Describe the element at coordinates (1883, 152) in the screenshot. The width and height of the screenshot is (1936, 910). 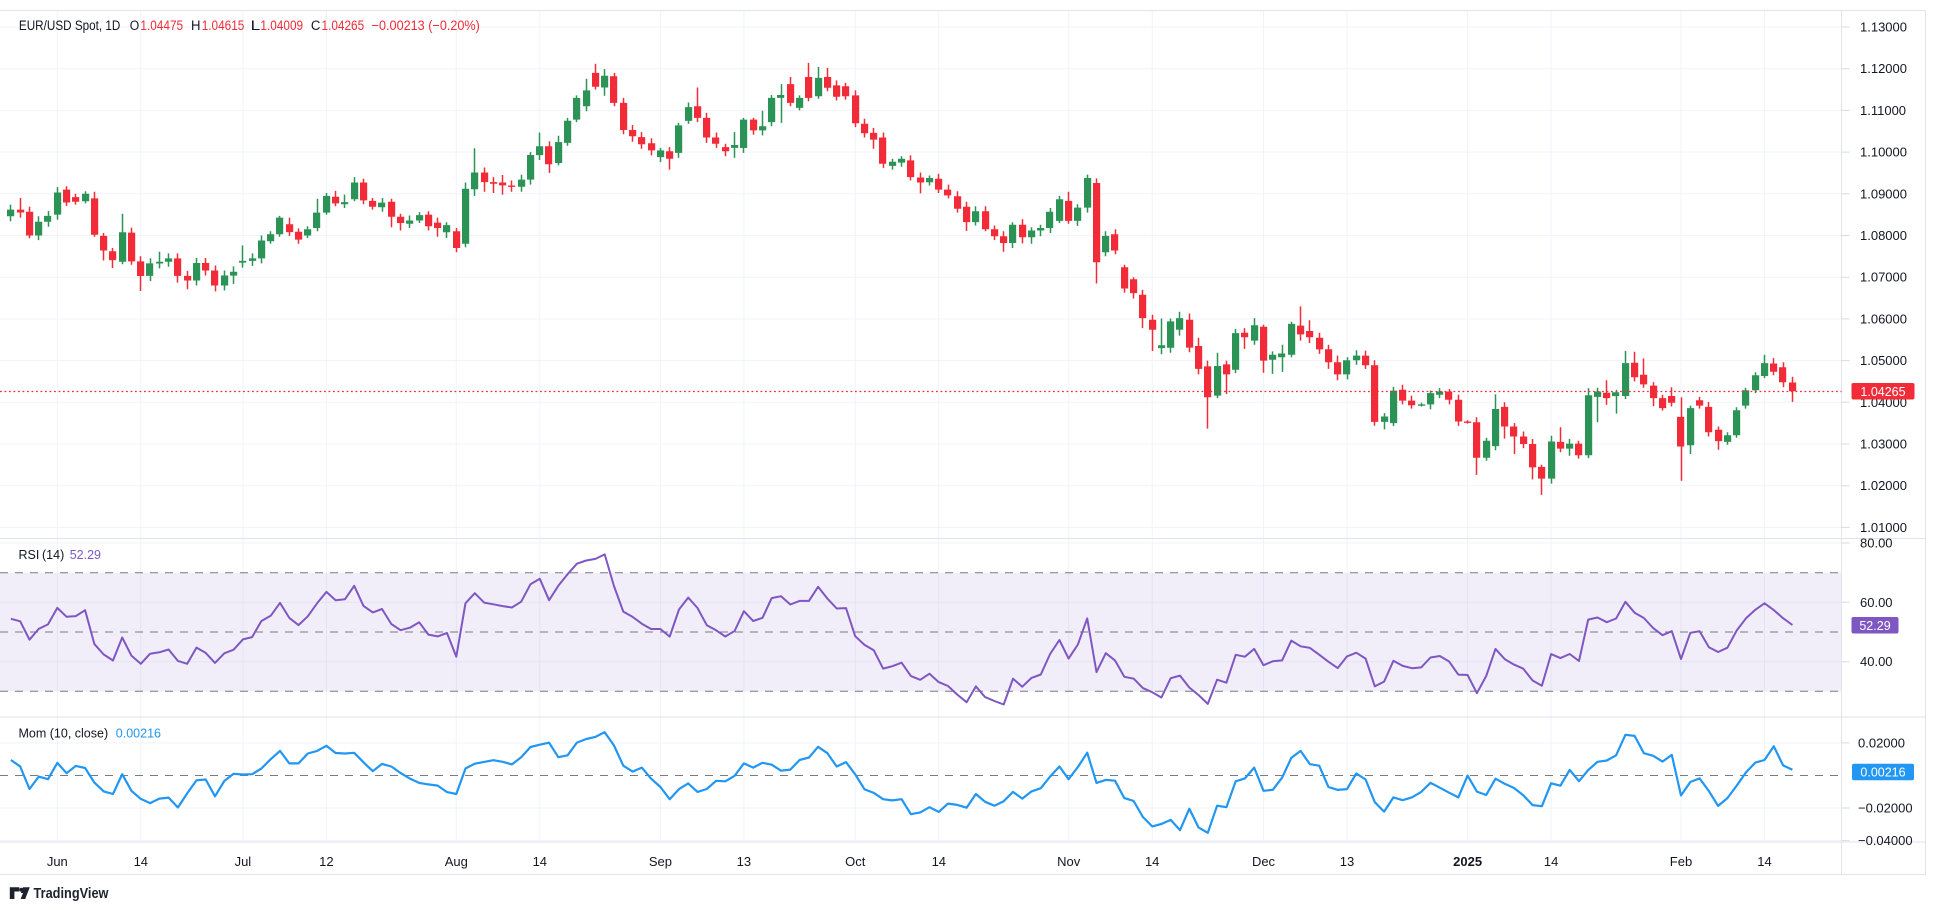
I see `svg-text: 1.10000` at that location.